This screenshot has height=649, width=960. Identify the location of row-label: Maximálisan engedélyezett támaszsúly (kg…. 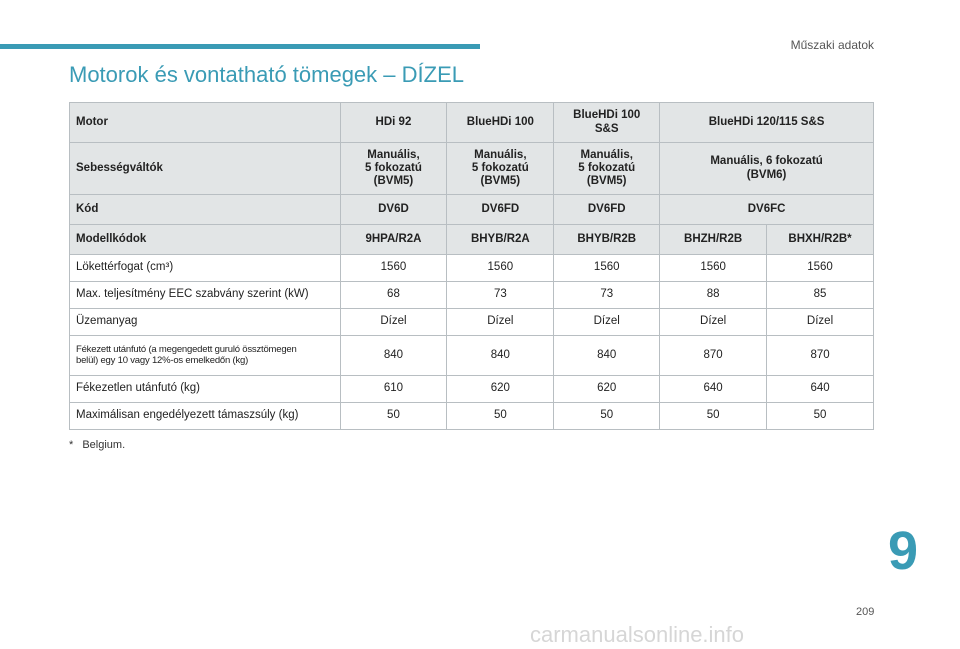
(205, 416).